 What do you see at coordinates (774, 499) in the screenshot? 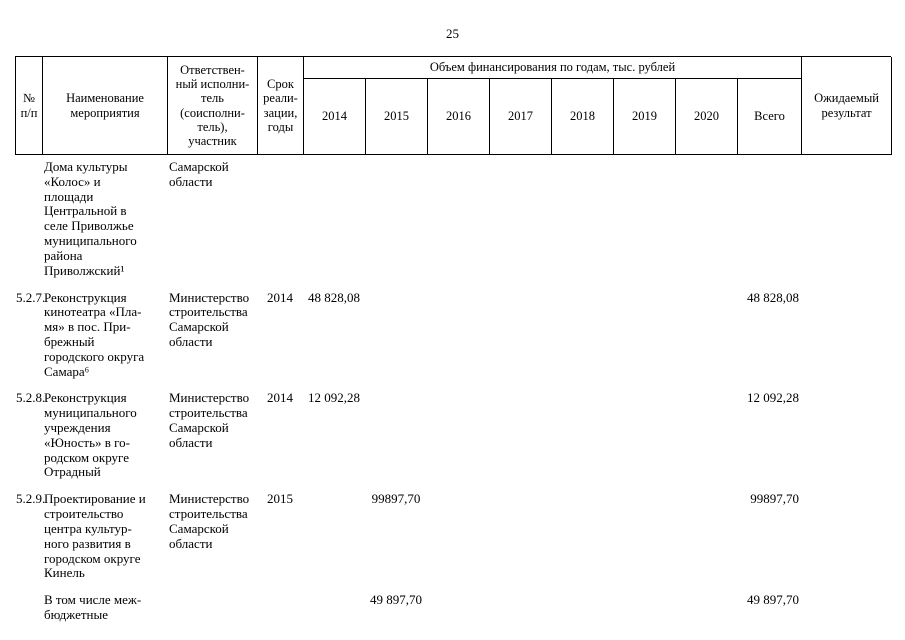
I see `row-total: 99897,70` at bounding box center [774, 499].